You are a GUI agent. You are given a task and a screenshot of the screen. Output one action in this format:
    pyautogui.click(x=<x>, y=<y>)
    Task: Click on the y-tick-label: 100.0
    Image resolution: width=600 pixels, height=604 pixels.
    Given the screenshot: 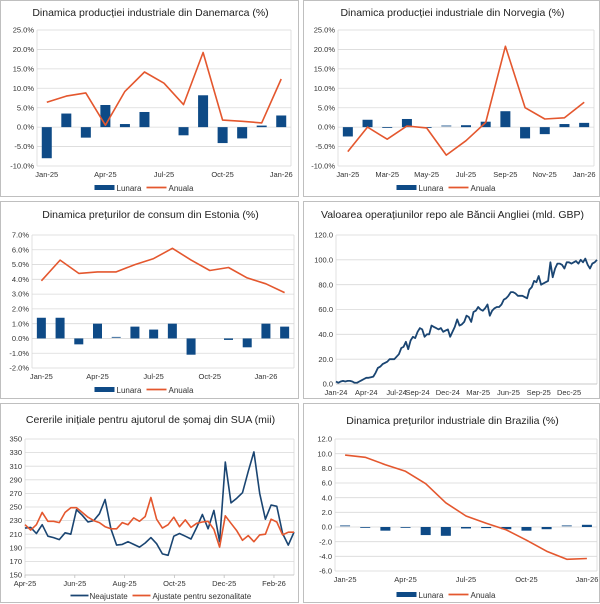 What is the action you would take?
    pyautogui.click(x=323, y=259)
    